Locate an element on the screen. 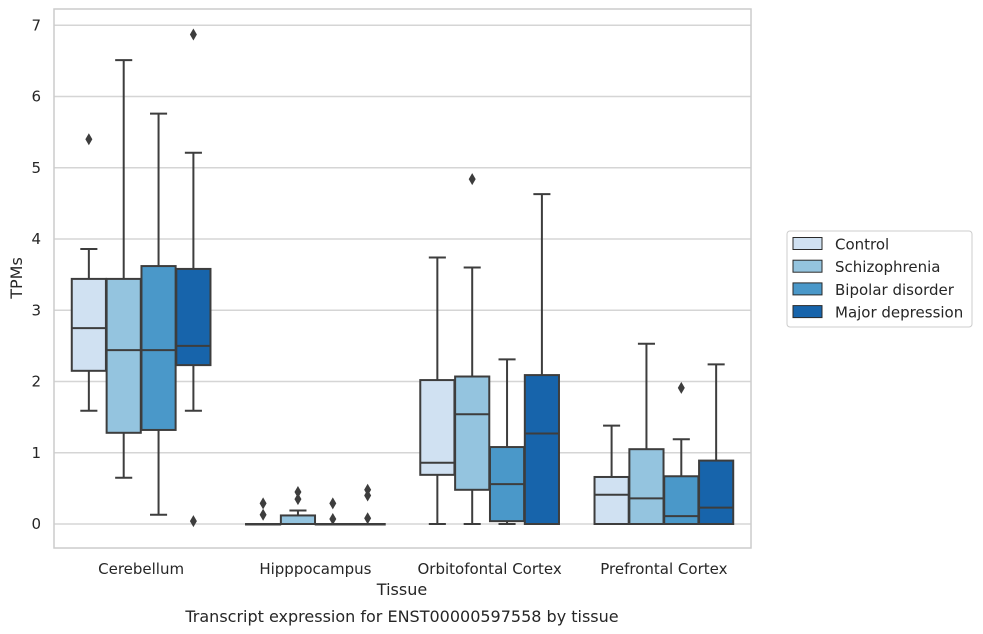 The height and width of the screenshot is (634, 983). legend-frame is located at coordinates (879, 279).